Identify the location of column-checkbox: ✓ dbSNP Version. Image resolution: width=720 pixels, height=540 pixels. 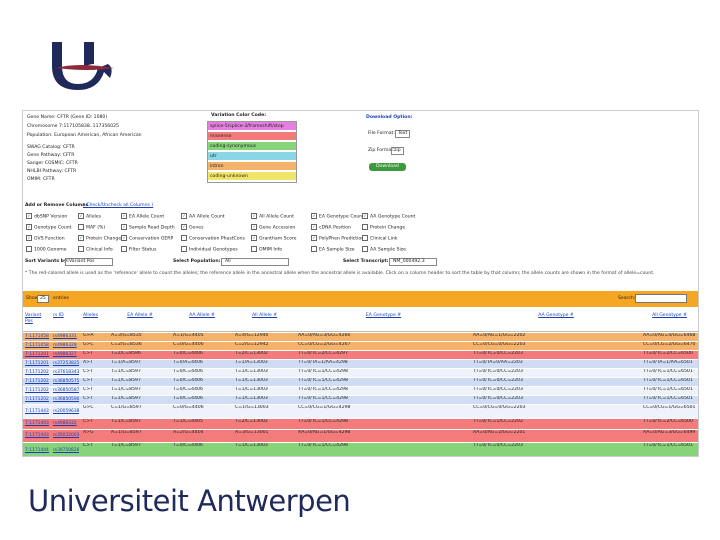
(46, 217).